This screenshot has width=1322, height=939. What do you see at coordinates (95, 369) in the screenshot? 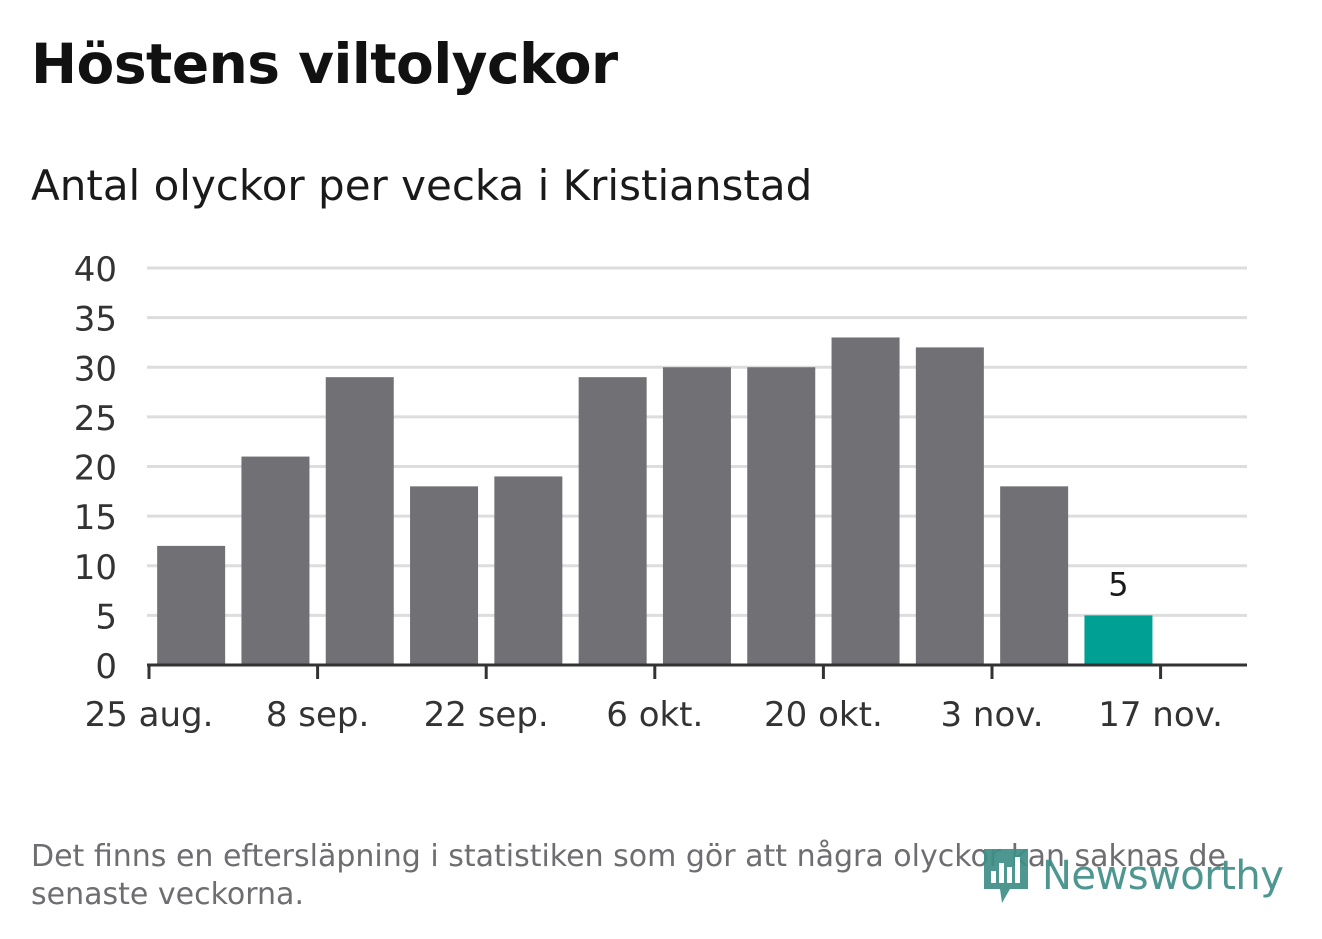
I see `y-tick-label: 30` at bounding box center [95, 369].